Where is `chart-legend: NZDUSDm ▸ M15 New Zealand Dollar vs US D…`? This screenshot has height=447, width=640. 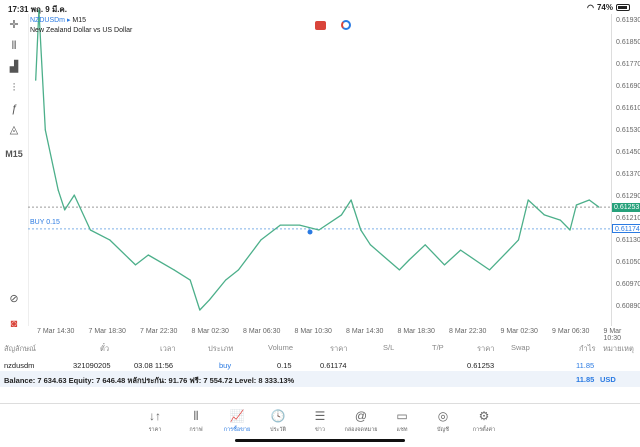 chart-legend: NZDUSDm ▸ M15 New Zealand Dollar vs US D… is located at coordinates (81, 25).